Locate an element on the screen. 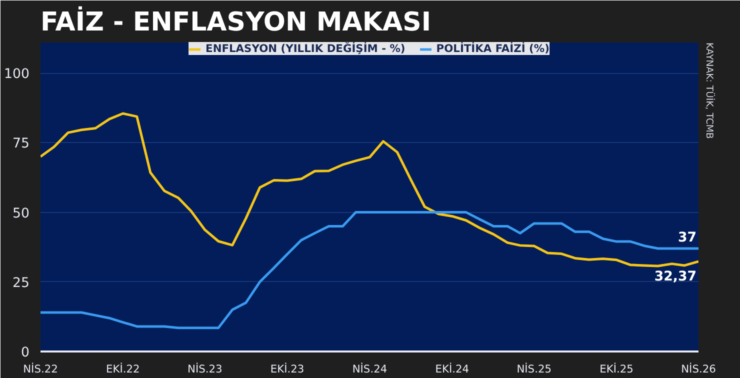  legend-label: POLİTİKA FAİZİ (%) is located at coordinates (493, 48).